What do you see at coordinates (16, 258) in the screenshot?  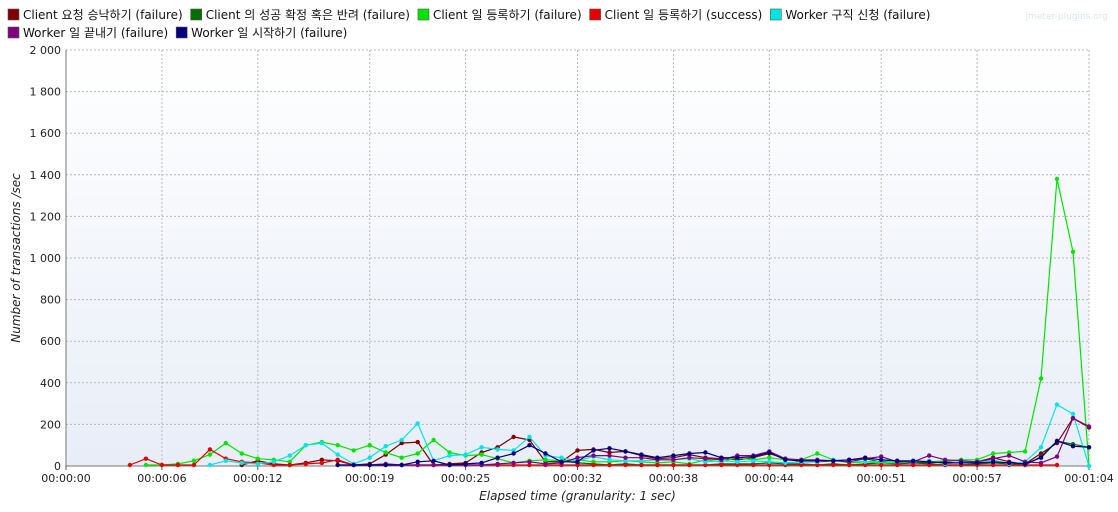 I see `y-axis-title: Number of transactions /sec` at bounding box center [16, 258].